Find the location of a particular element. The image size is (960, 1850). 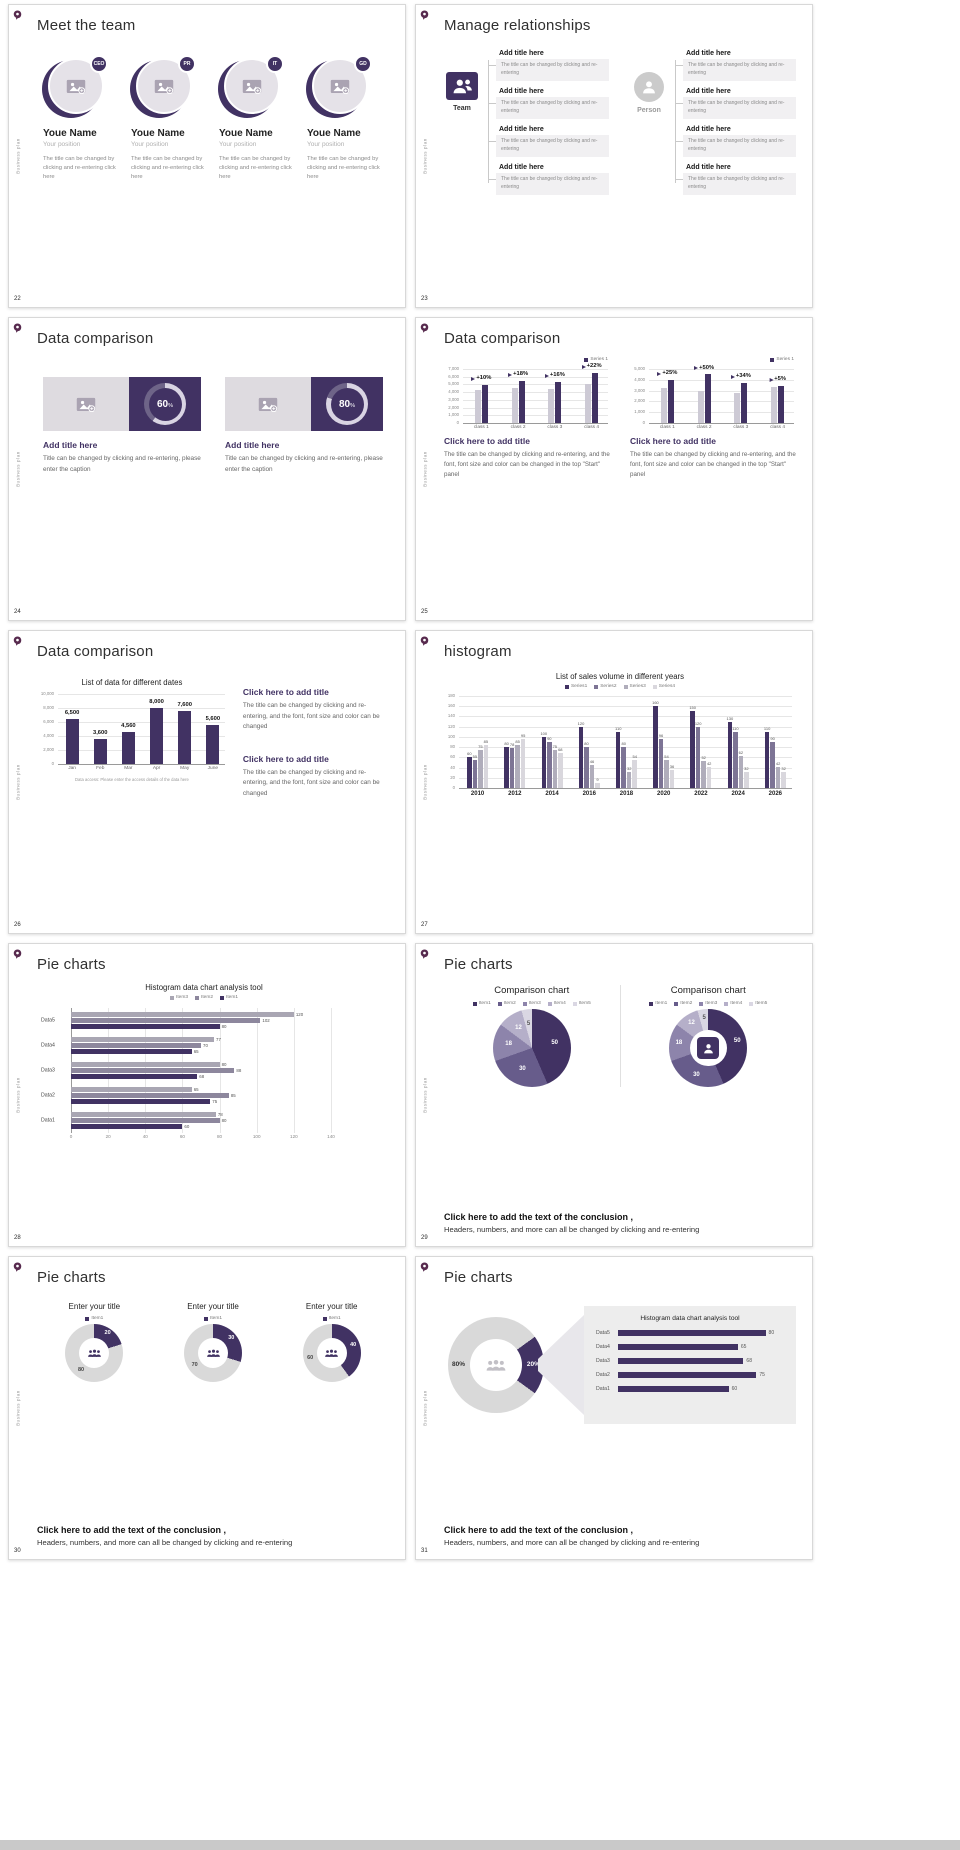

donut-progress: 60% is located at coordinates (165, 404).